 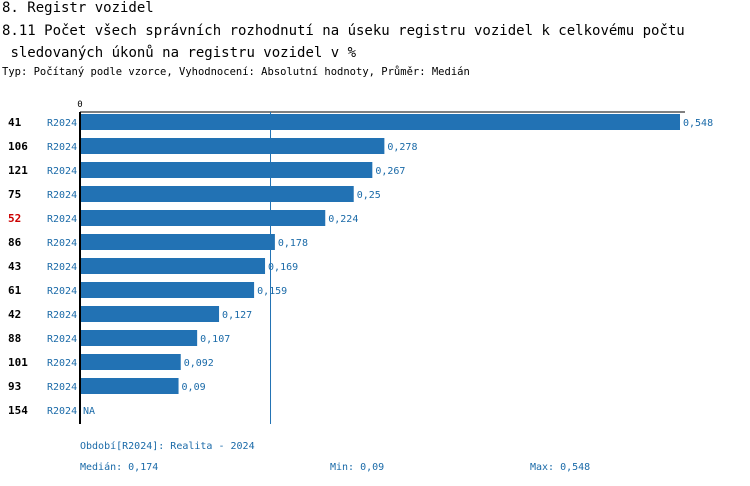 I want to click on bar-value-label: NA, so click(x=89, y=411).